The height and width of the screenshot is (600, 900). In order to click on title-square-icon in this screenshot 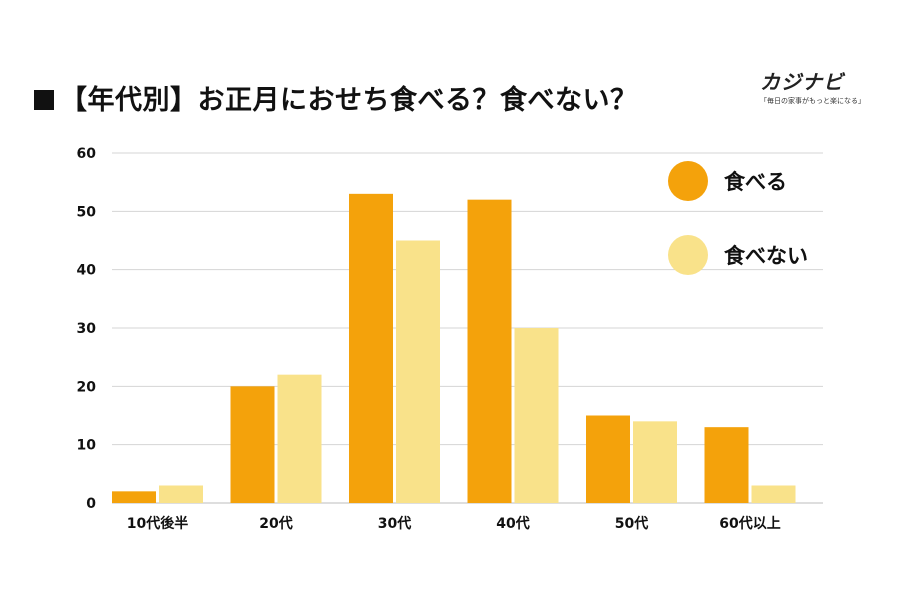, I will do `click(44, 100)`.